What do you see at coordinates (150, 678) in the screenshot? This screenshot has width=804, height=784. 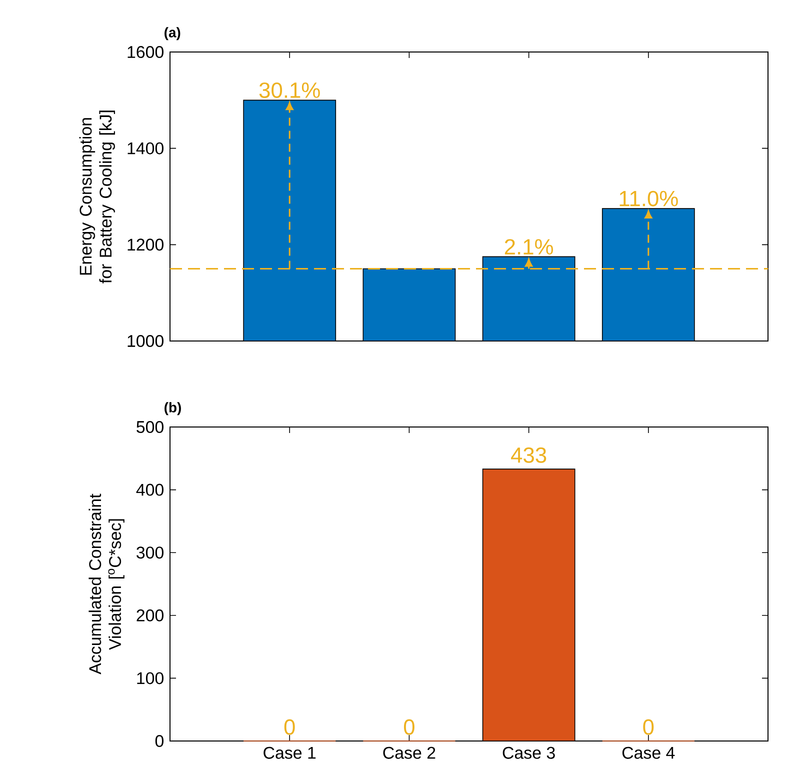 I see `y-tick-label: 100` at bounding box center [150, 678].